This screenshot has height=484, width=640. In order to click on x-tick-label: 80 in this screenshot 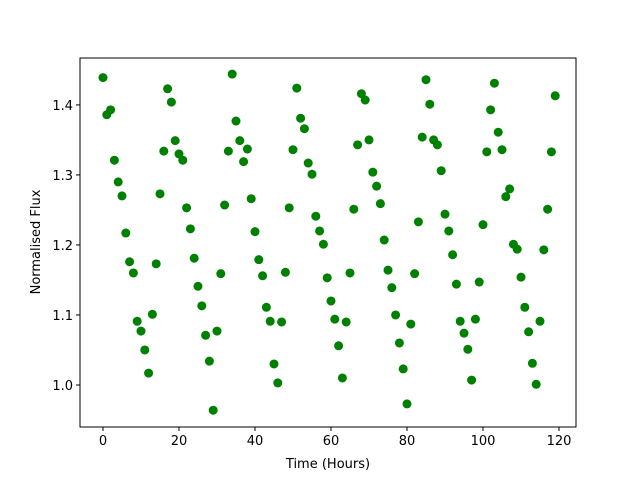, I will do `click(407, 441)`.